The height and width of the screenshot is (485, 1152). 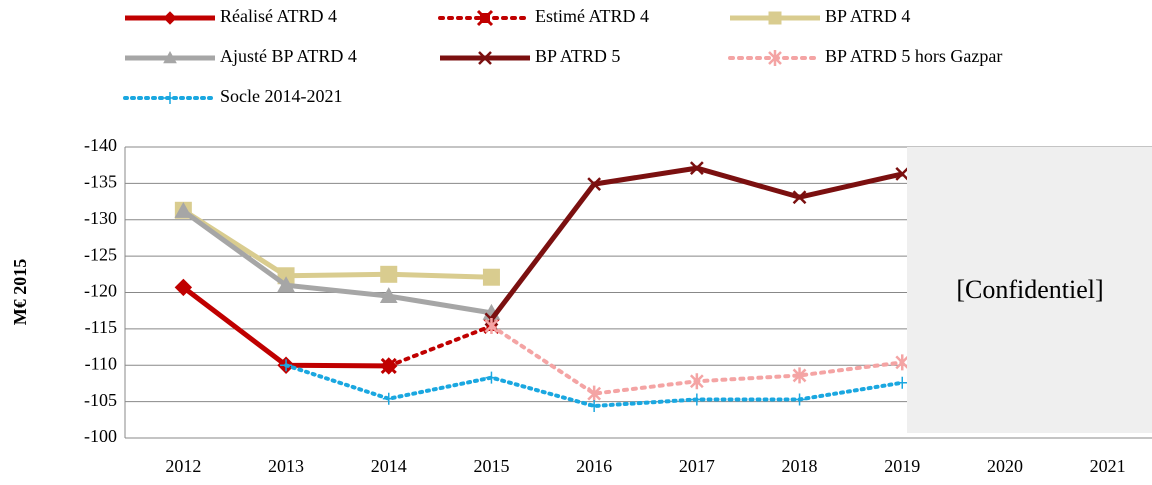 I want to click on x-tick-label: 2016, so click(x=594, y=466).